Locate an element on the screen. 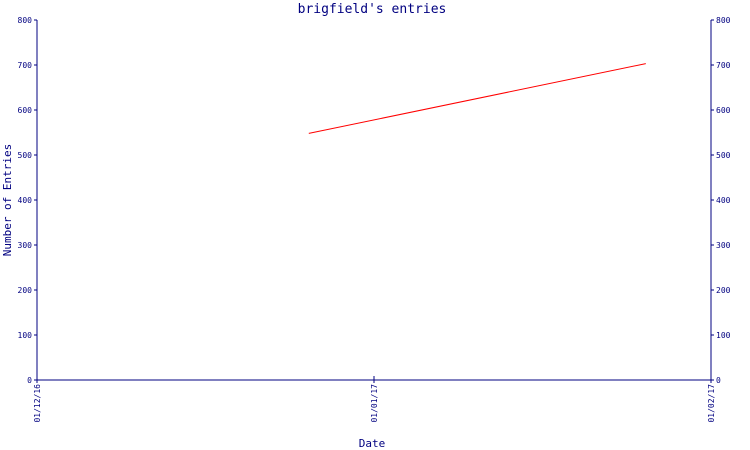  y-tick-label-left: 0 is located at coordinates (29, 380).